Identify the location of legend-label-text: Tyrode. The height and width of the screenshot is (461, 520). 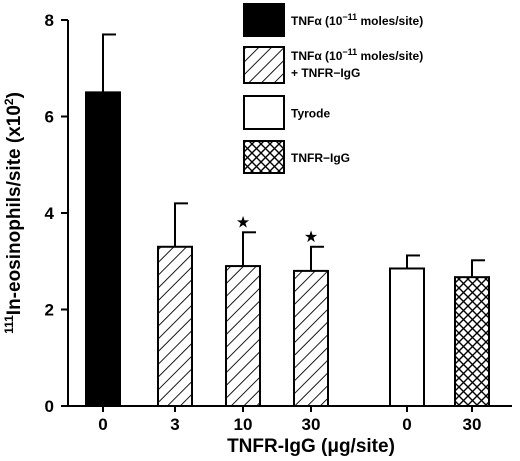
(310, 114).